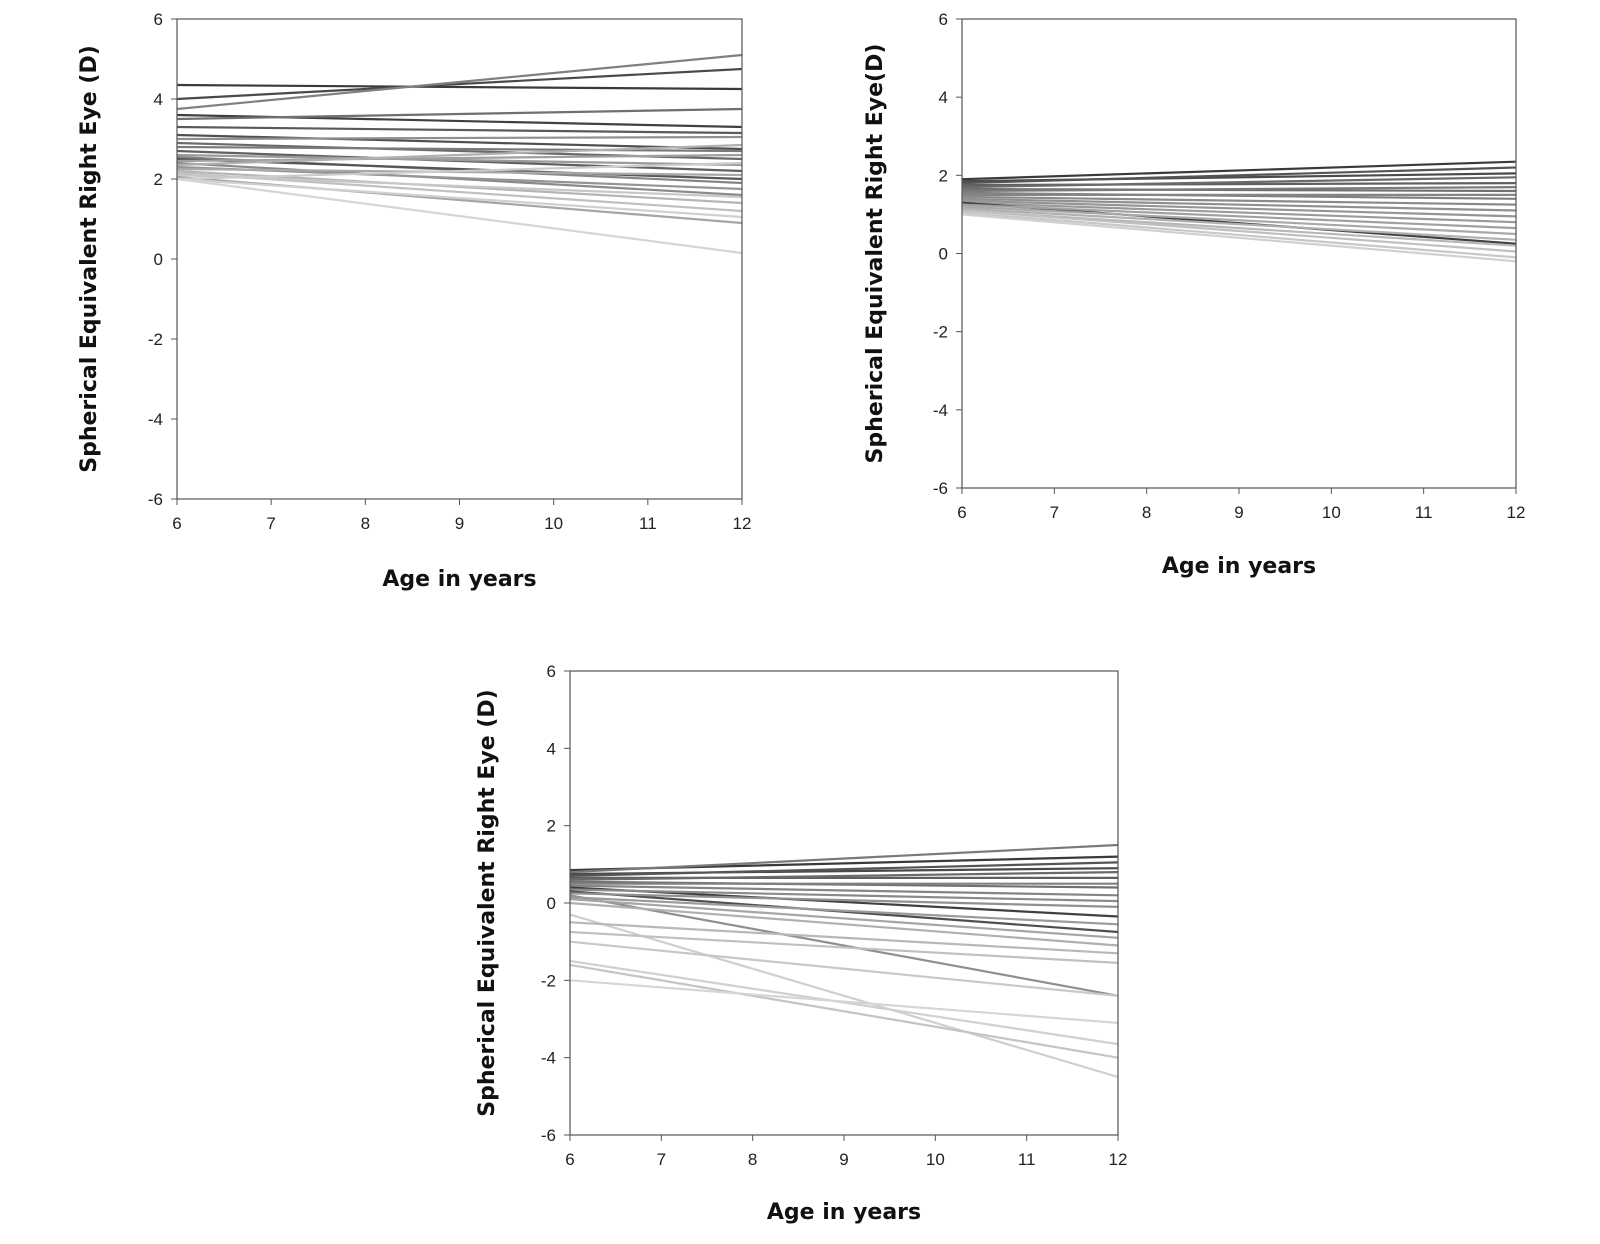 This screenshot has height=1244, width=1600. I want to click on y-axis-title: Spherical Equivalent Right Eye(D), so click(875, 254).